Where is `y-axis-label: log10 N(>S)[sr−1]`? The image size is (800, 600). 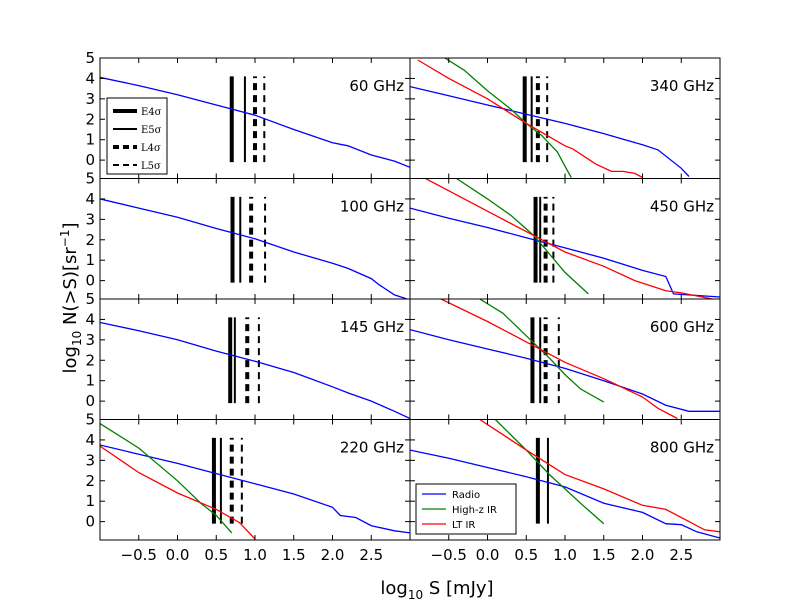 y-axis-label: log10 N(>S)[sr−1] is located at coordinates (71, 297).